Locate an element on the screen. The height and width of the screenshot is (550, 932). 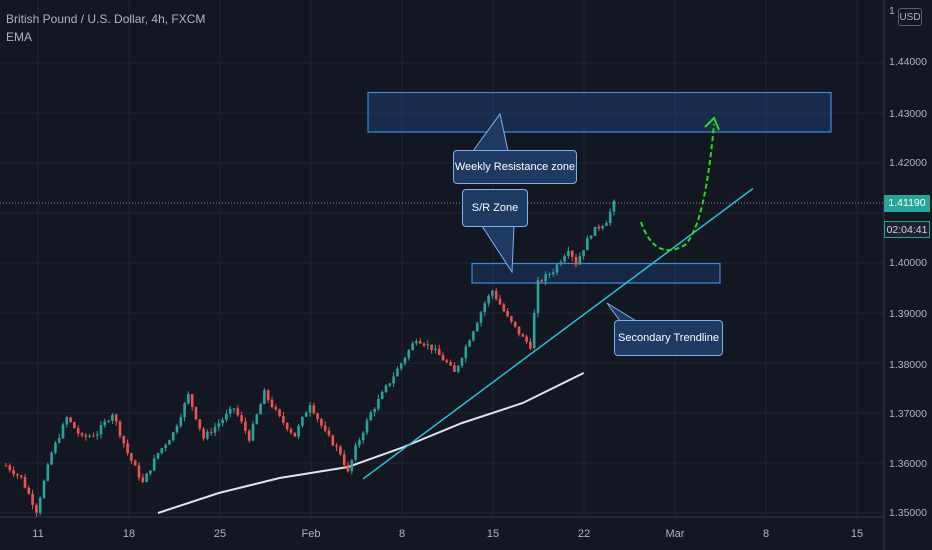
trendline-pointer is located at coordinates (621, 312).